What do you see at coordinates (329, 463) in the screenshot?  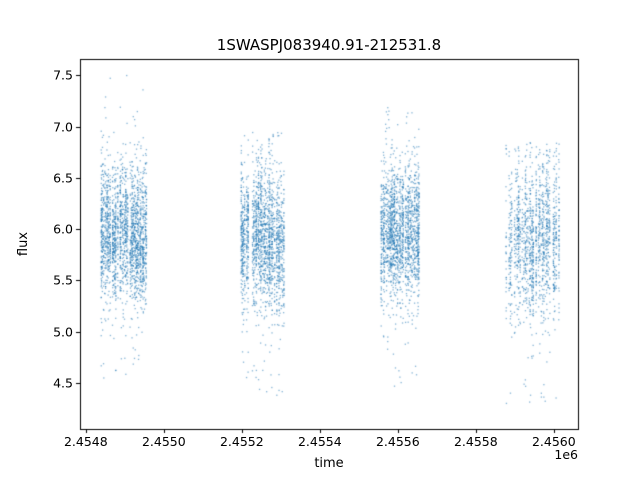 I see `x-axis-label: time` at bounding box center [329, 463].